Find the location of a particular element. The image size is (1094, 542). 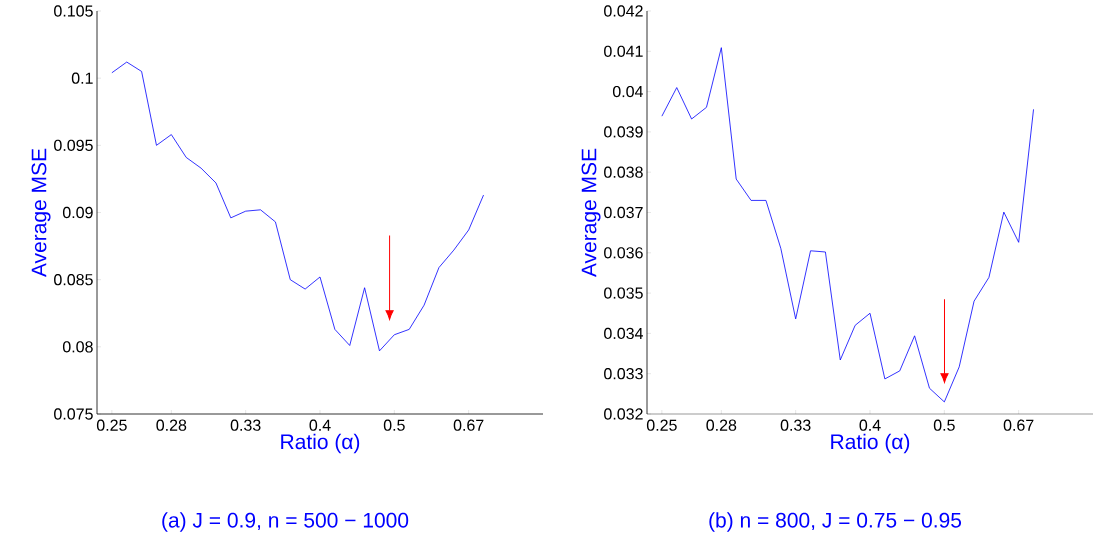

y-tick-label: 0.08 is located at coordinates (77, 347).